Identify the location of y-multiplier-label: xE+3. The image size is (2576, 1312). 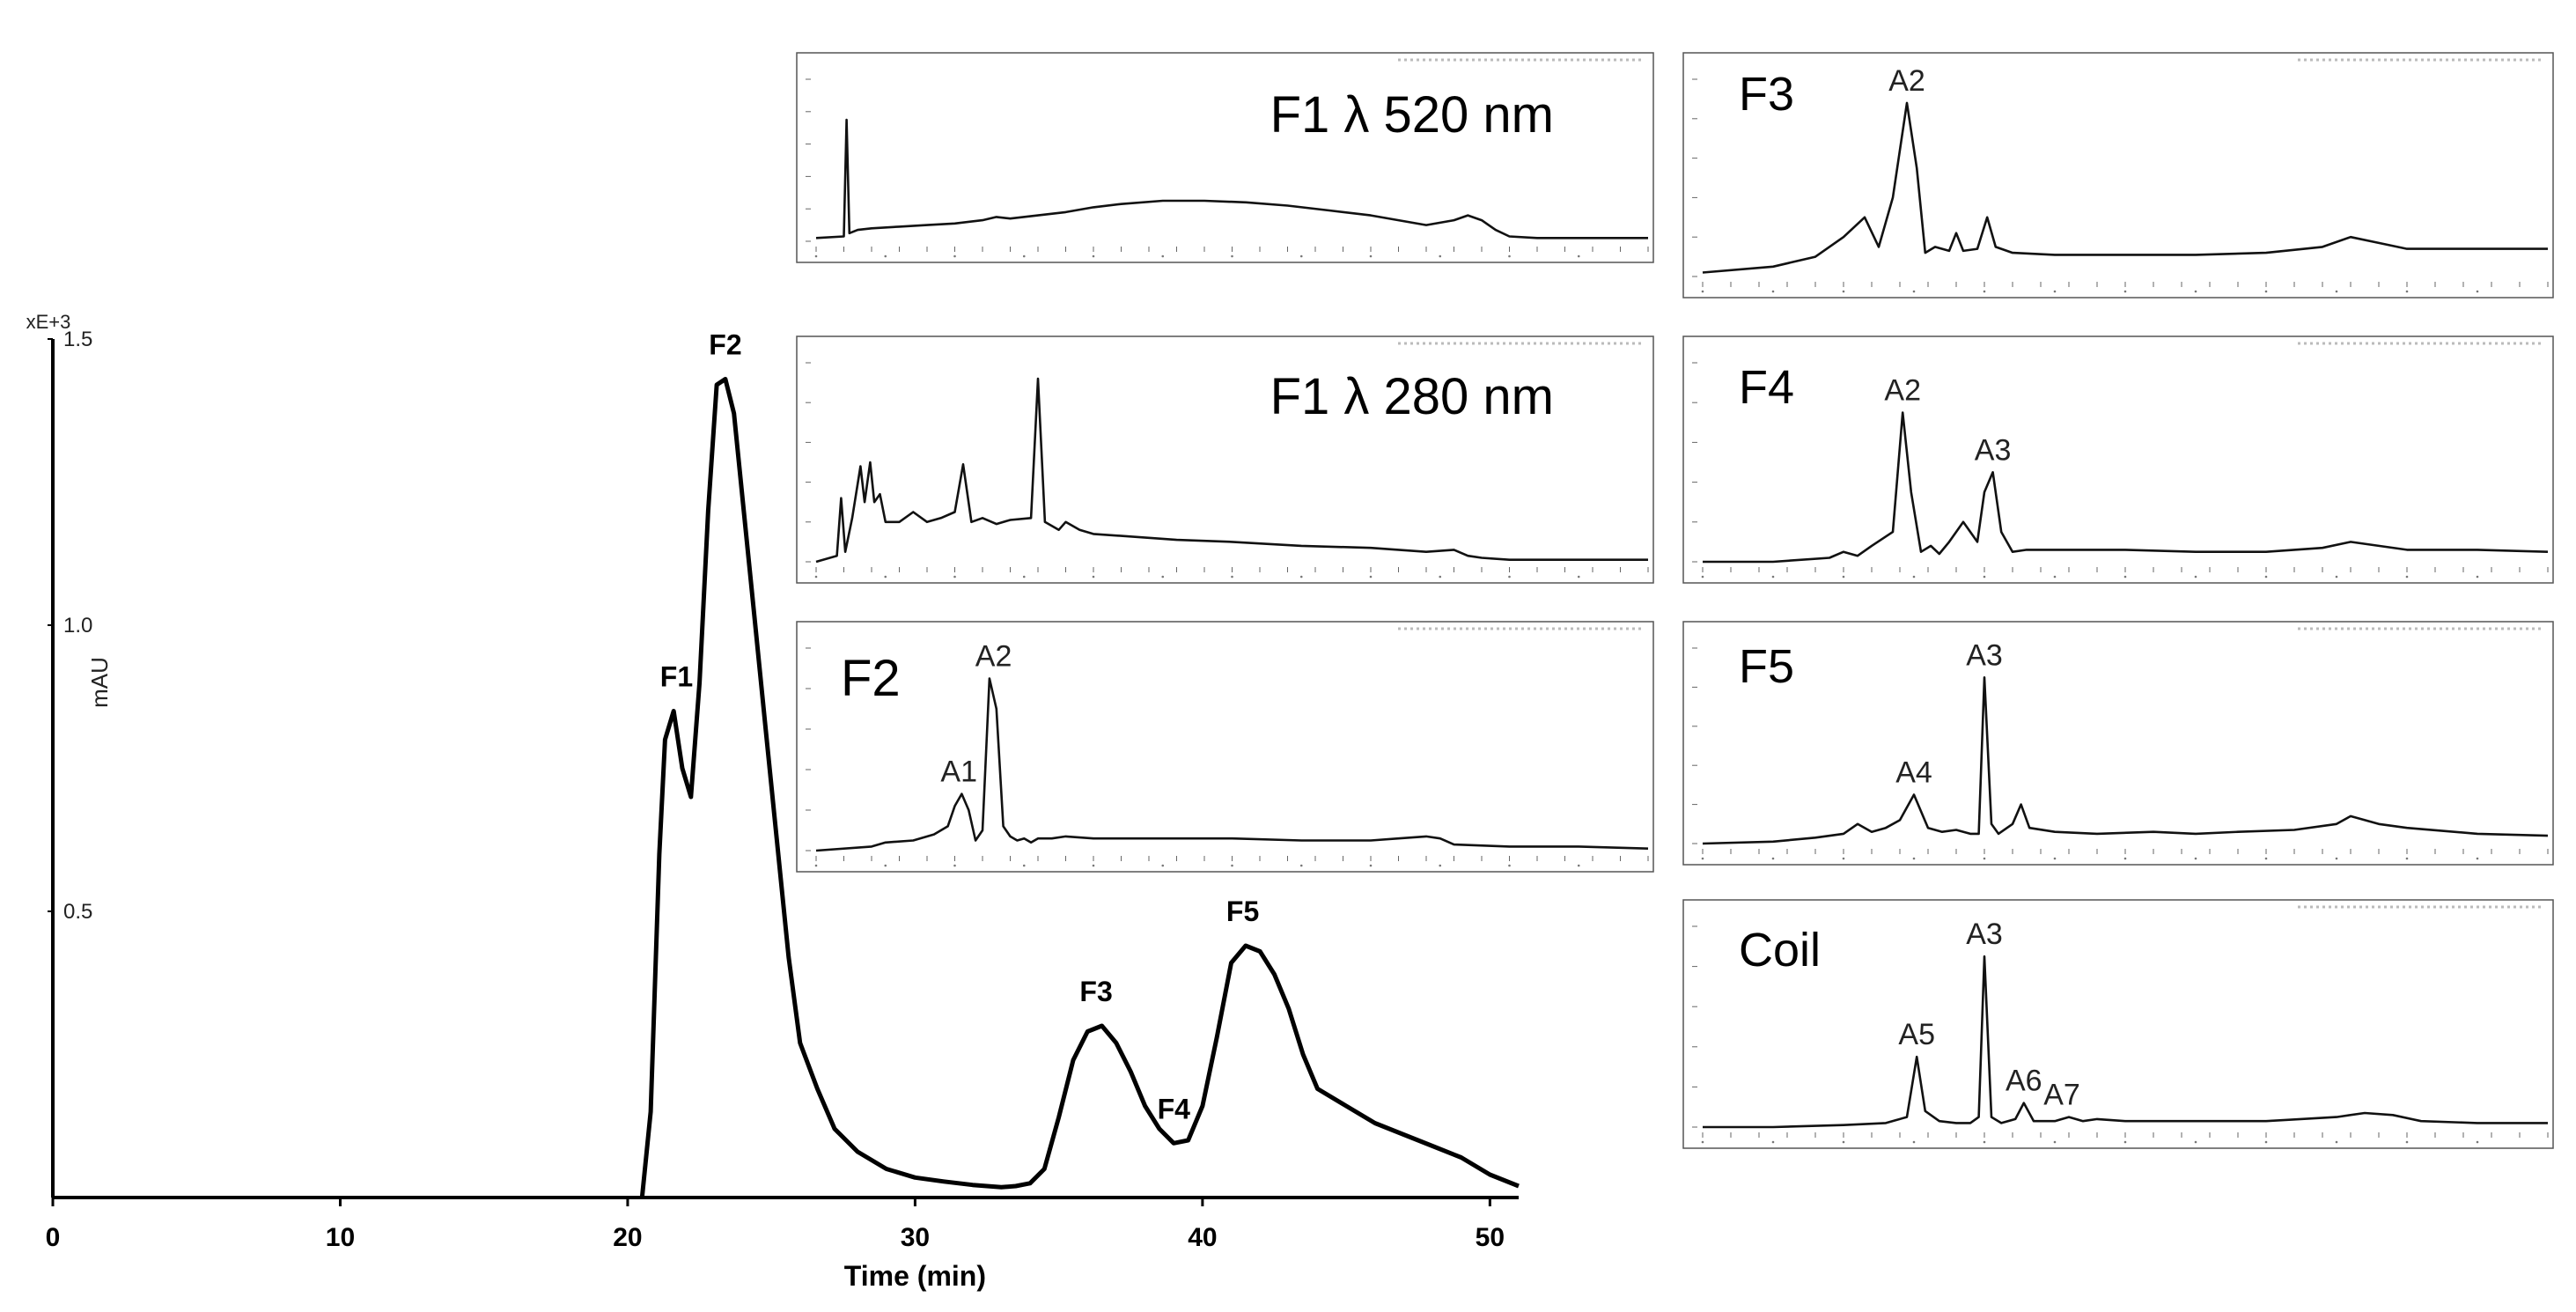
(49, 322).